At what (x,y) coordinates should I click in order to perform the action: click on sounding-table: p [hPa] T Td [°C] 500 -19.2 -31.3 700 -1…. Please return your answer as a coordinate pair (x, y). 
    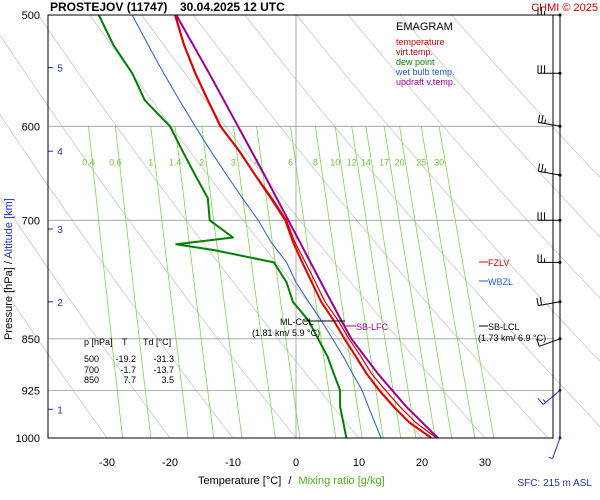
    Looking at the image, I should click on (129, 361).